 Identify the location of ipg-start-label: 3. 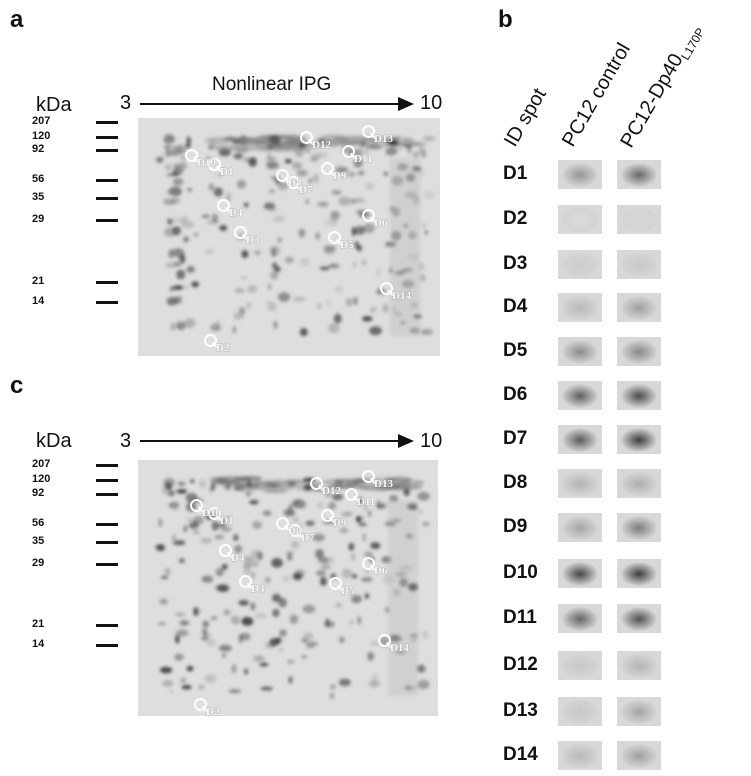
(126, 103).